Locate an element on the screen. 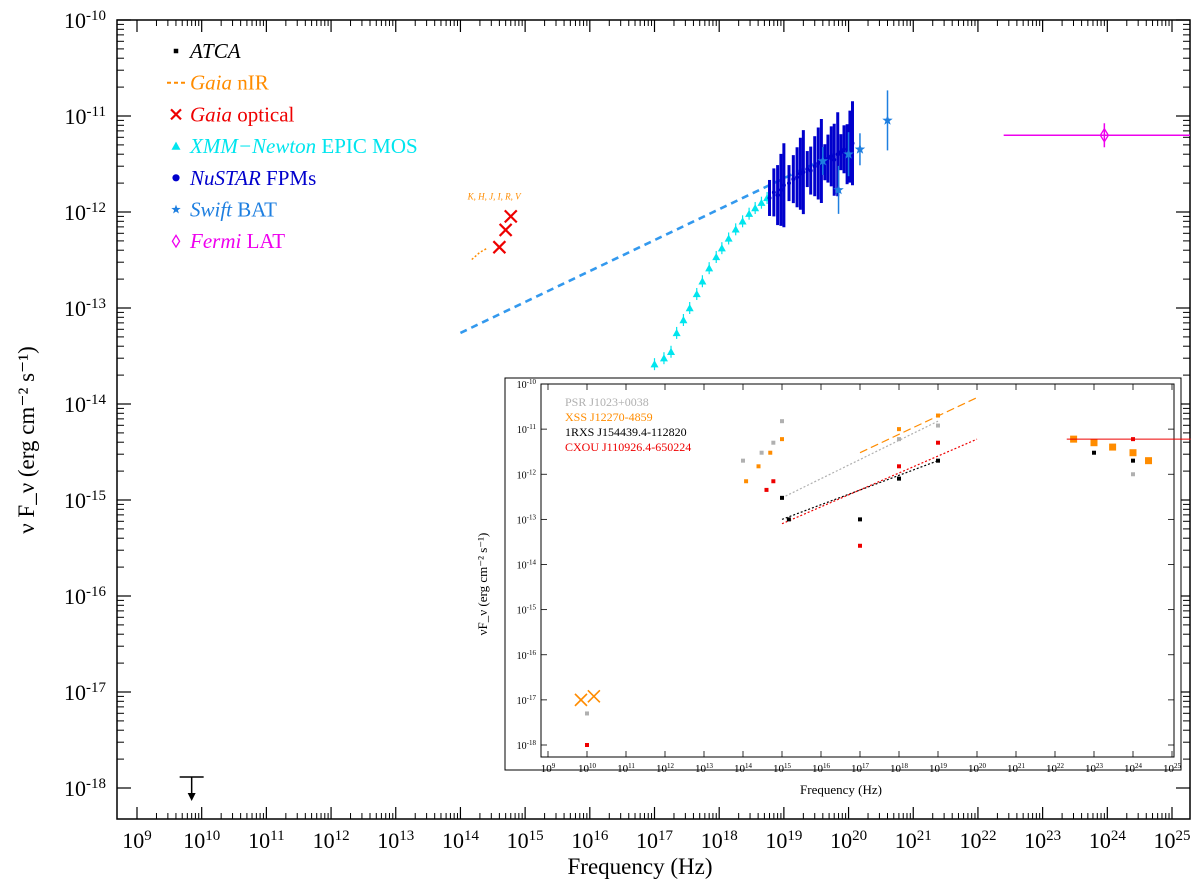 The image size is (1200, 890). inset-x-tick-label: 1012 is located at coordinates (665, 768).